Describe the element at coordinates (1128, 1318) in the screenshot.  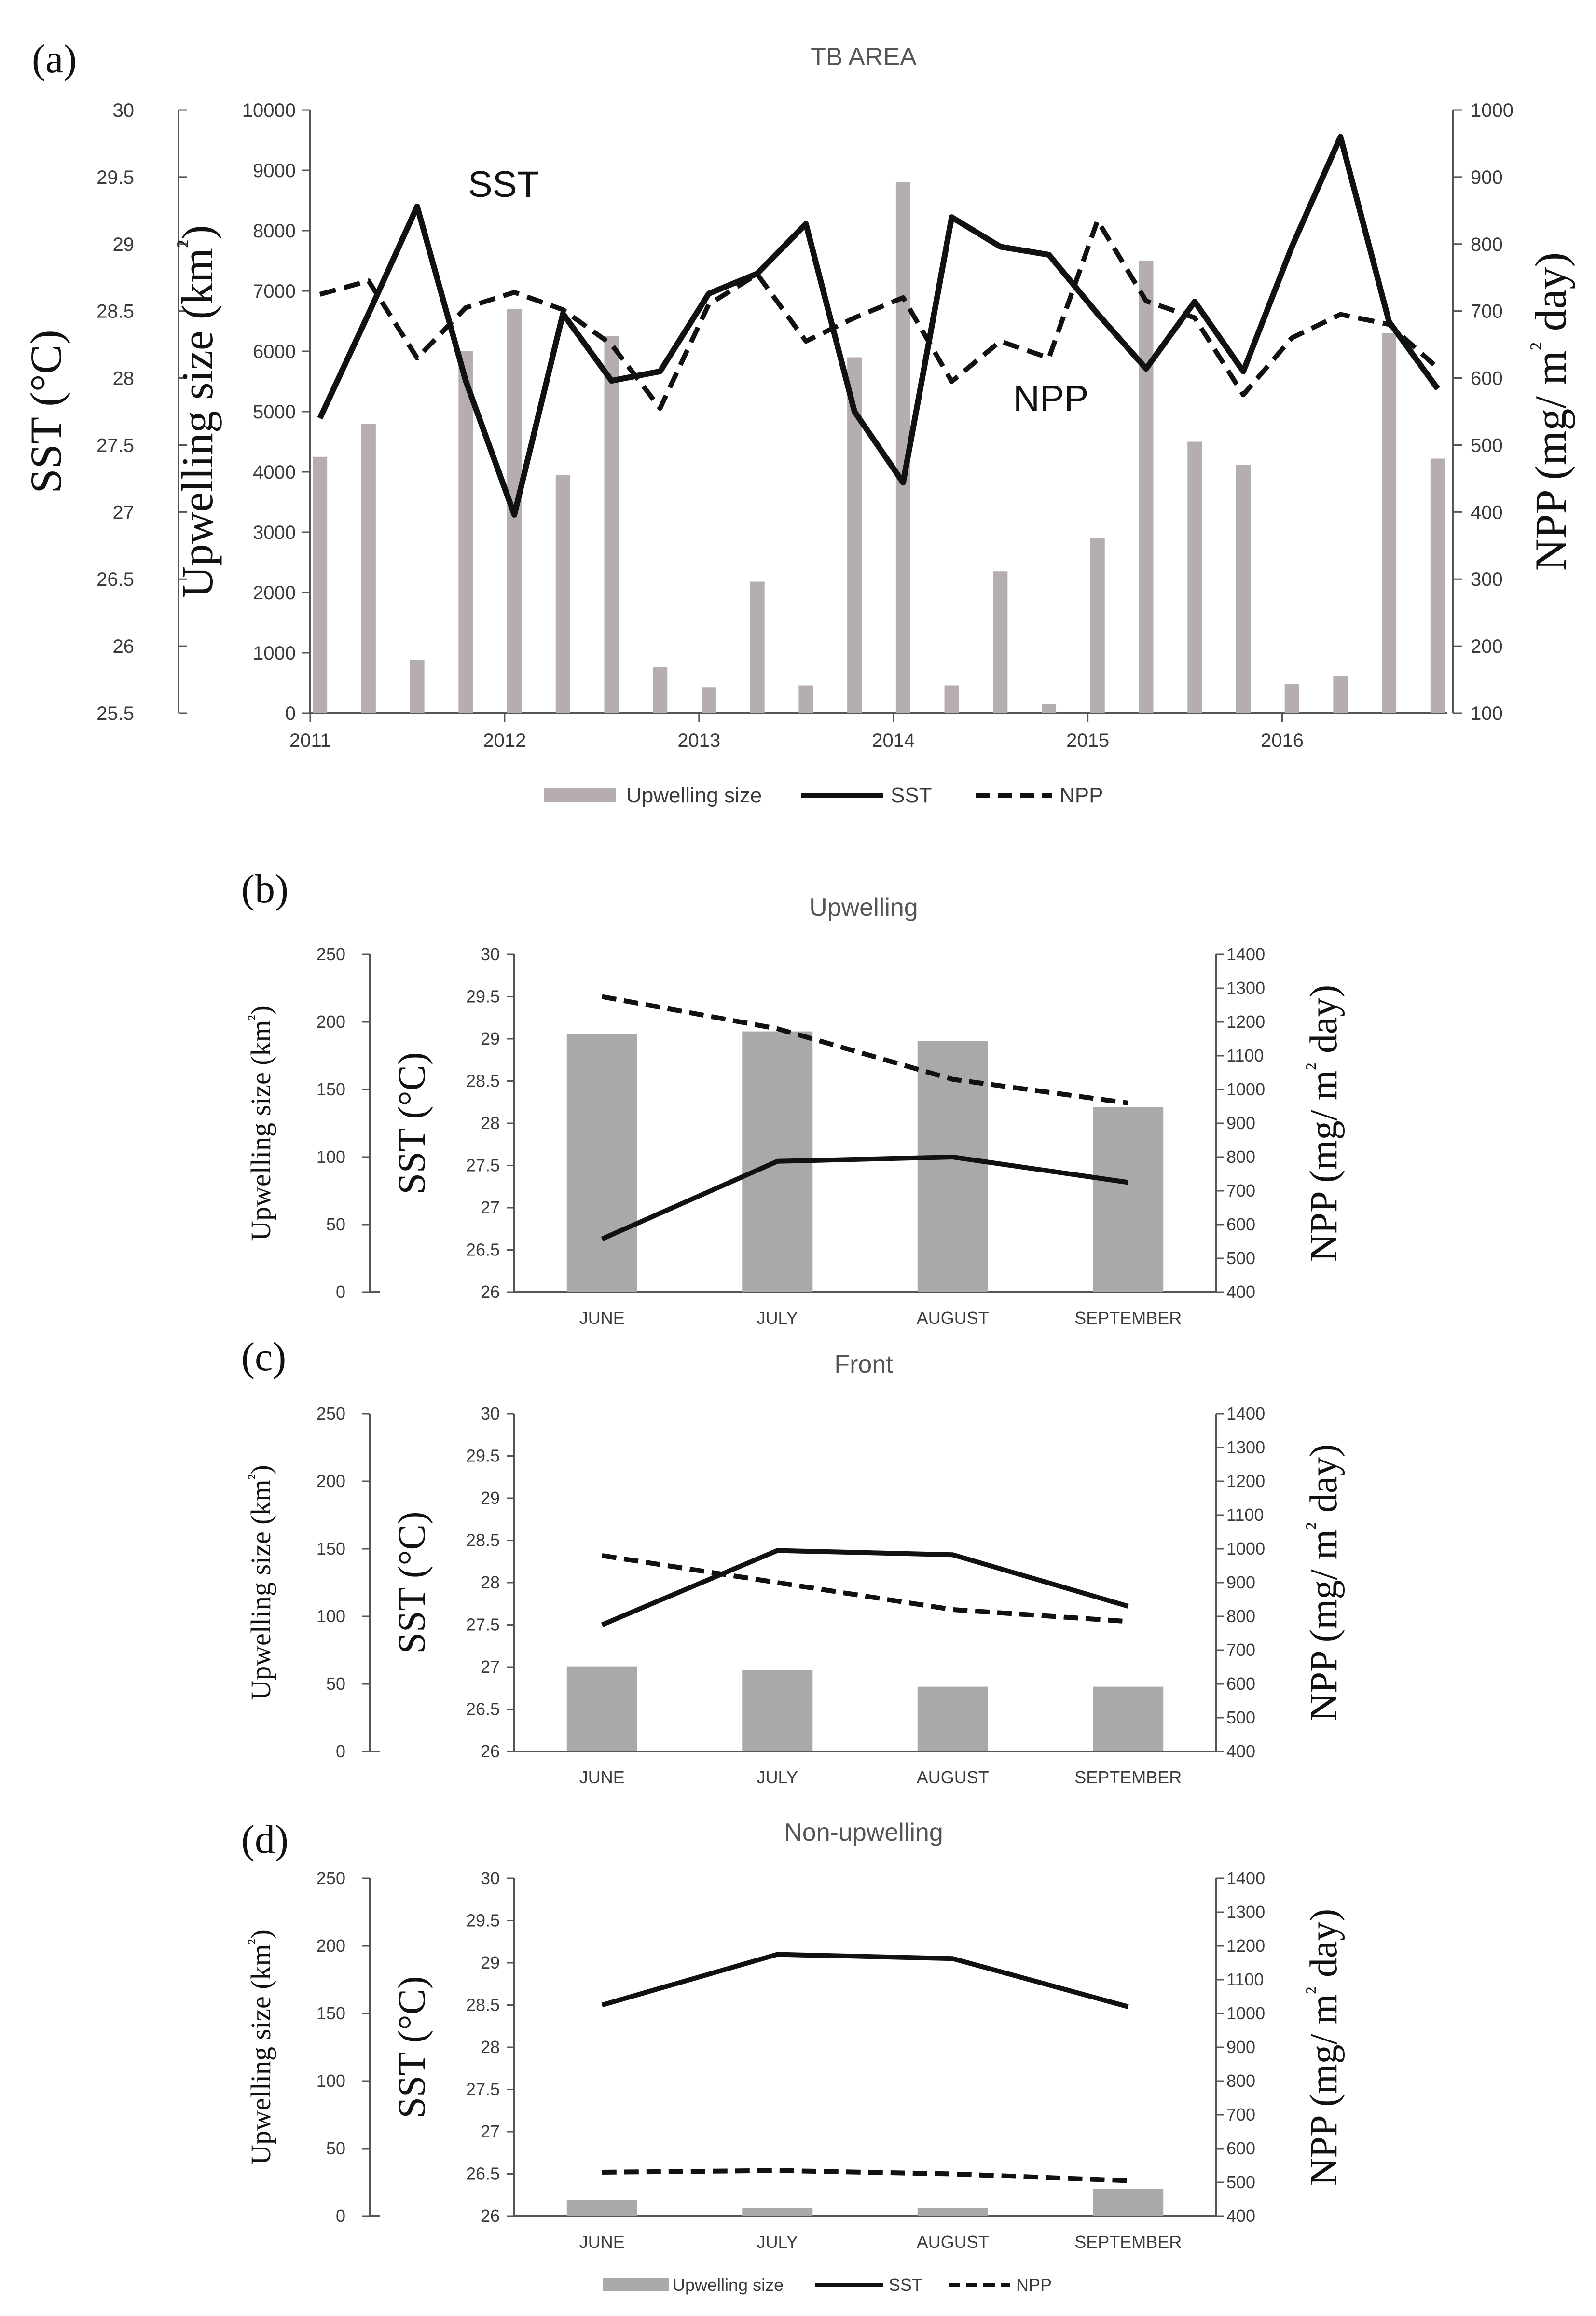
I see `x-tick-label: SEPTEMBER` at that location.